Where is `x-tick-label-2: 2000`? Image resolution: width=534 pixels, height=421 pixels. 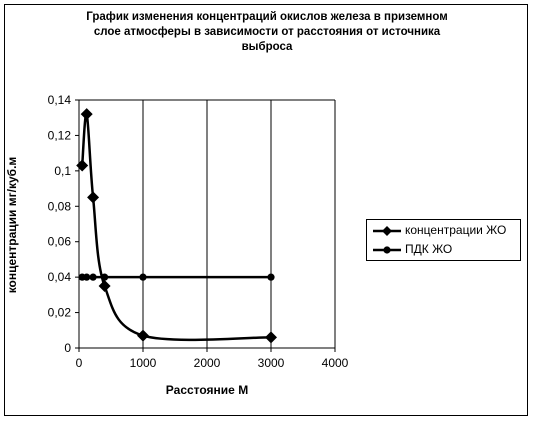
x-tick-label-2: 2000 is located at coordinates (207, 363).